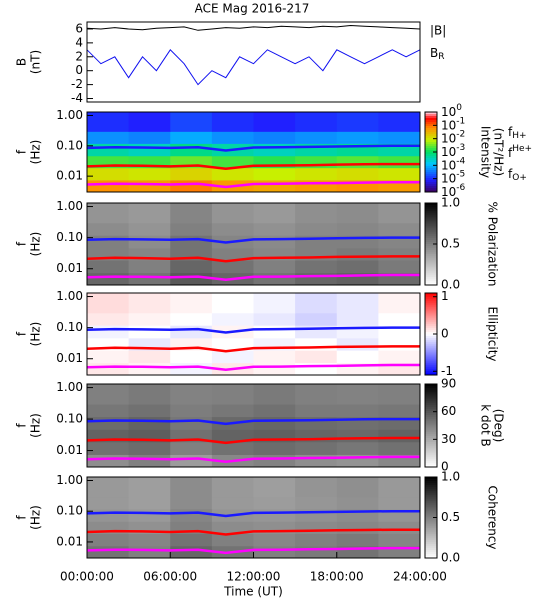 Image resolution: width=550 pixels, height=600 pixels. I want to click on colorbar-tick-label: 10⁻⁵, so click(453, 177).